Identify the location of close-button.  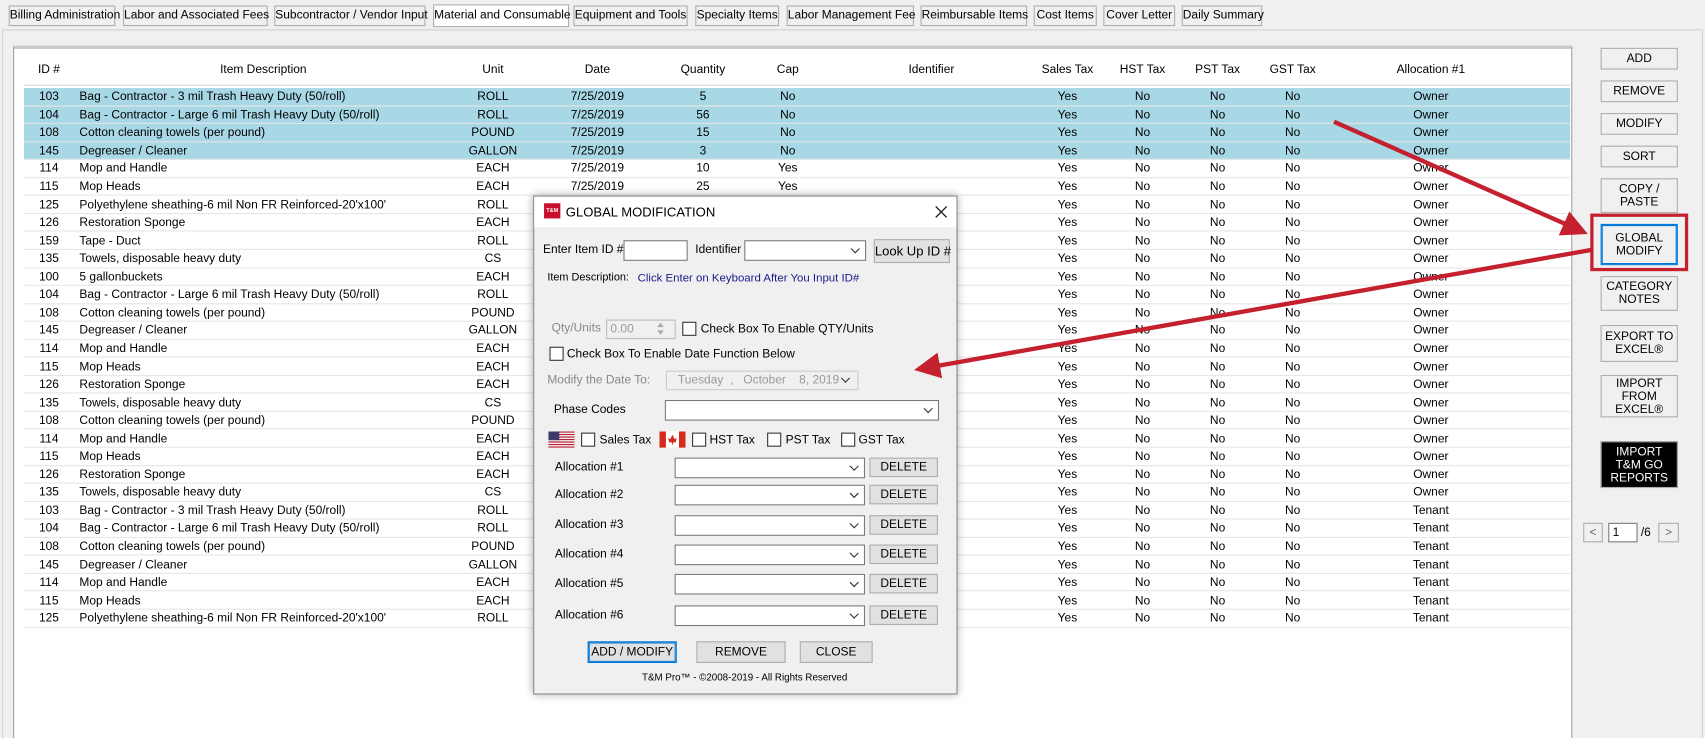
(941, 212).